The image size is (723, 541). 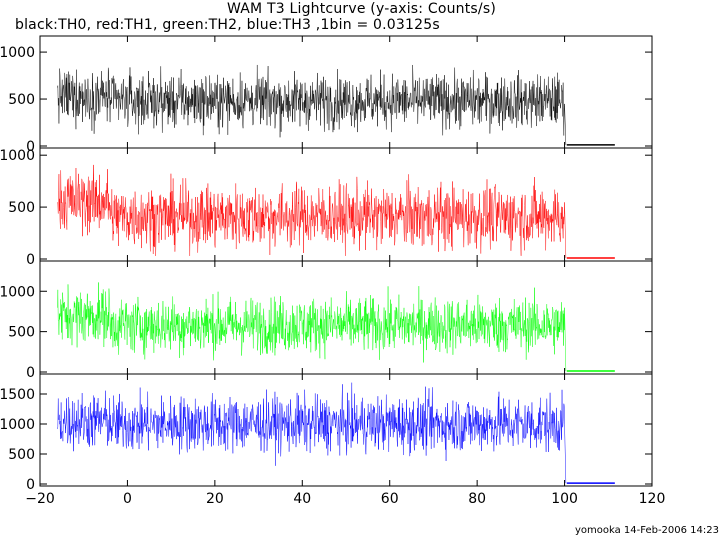 What do you see at coordinates (652, 499) in the screenshot?
I see `xtick-label: 120` at bounding box center [652, 499].